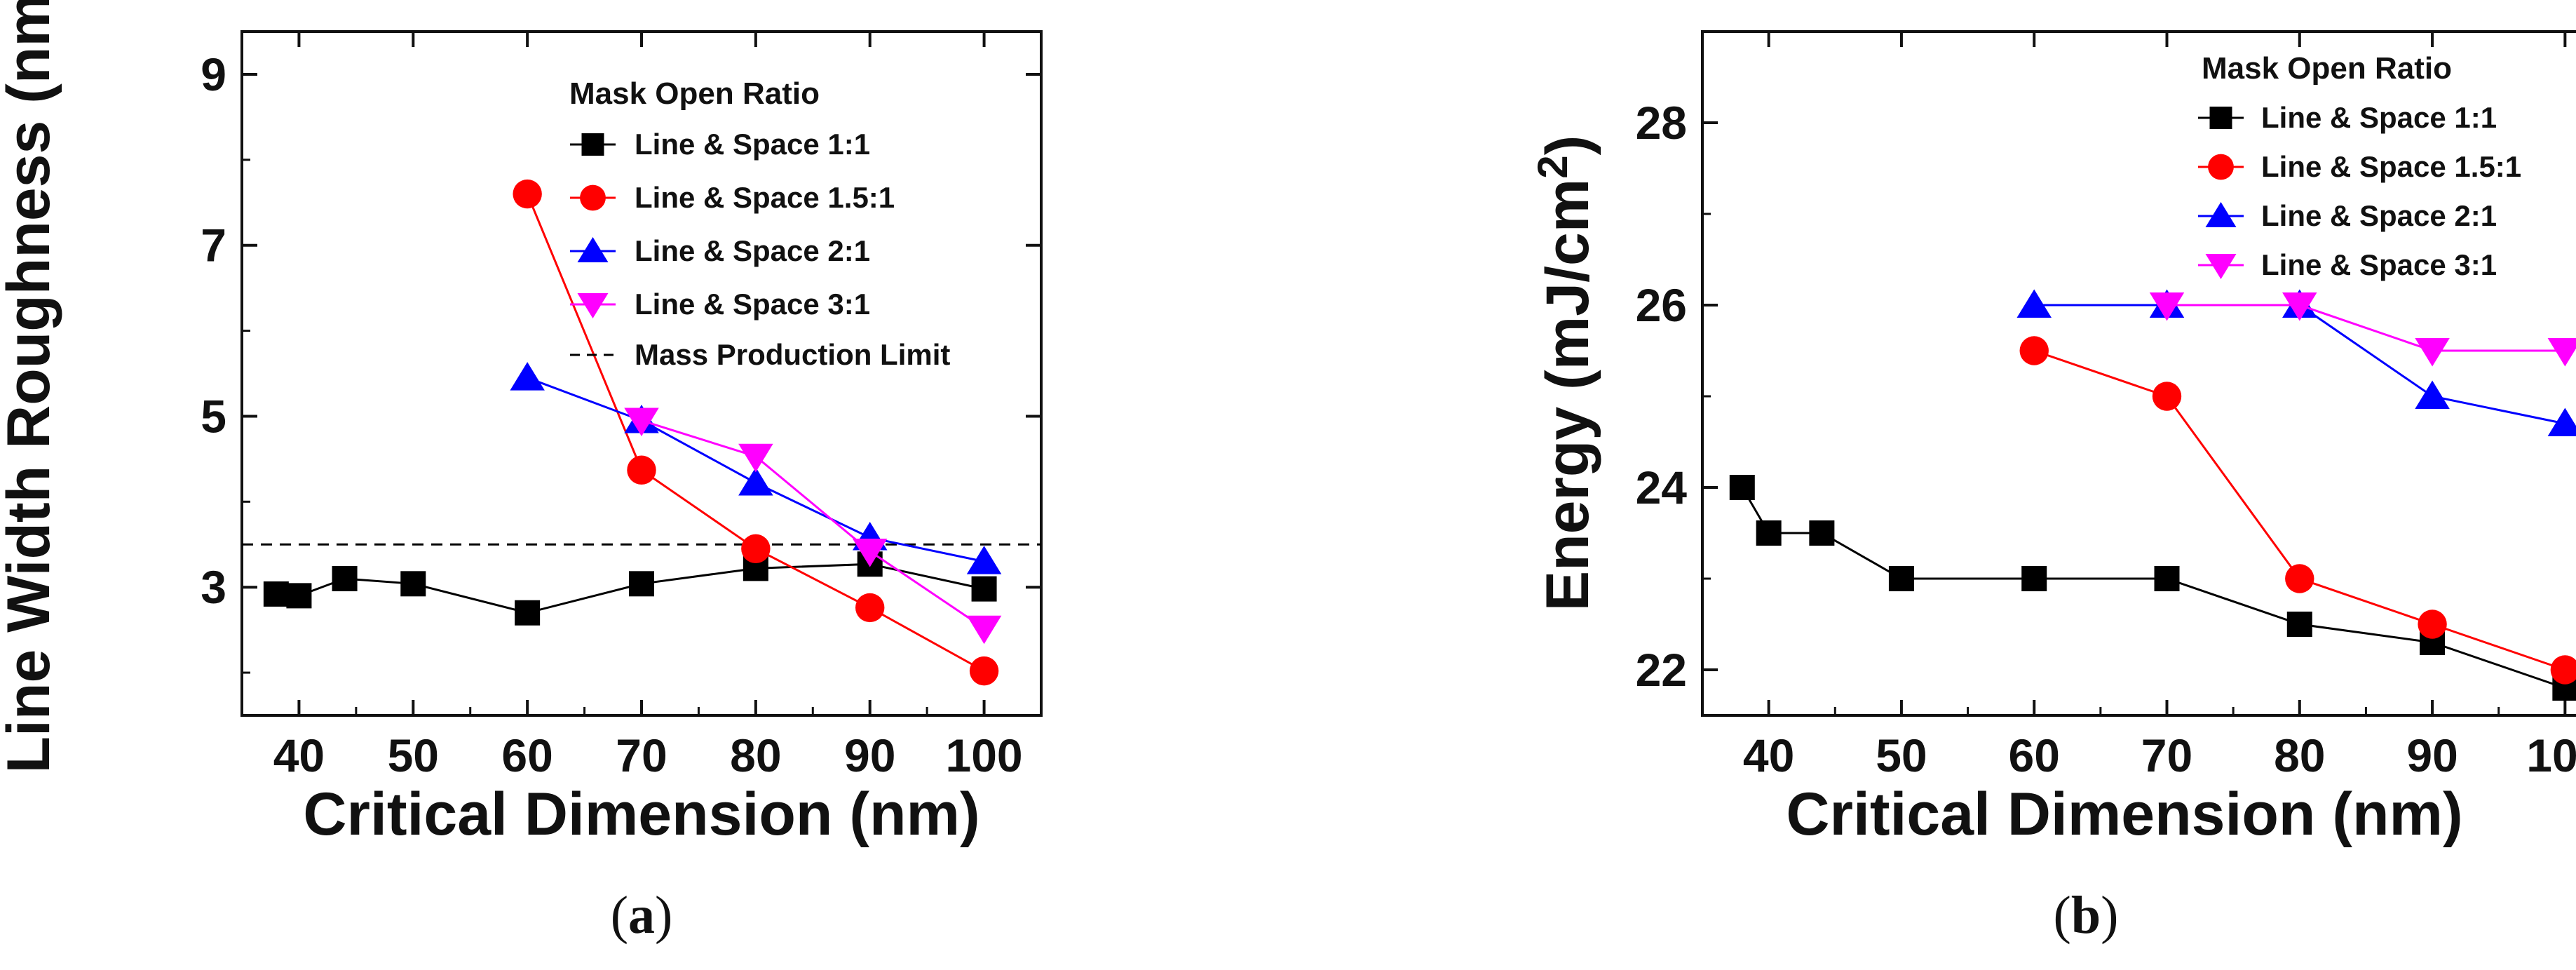  What do you see at coordinates (641, 814) in the screenshot?
I see `x-axis-title: Critical Dimension (nm)` at bounding box center [641, 814].